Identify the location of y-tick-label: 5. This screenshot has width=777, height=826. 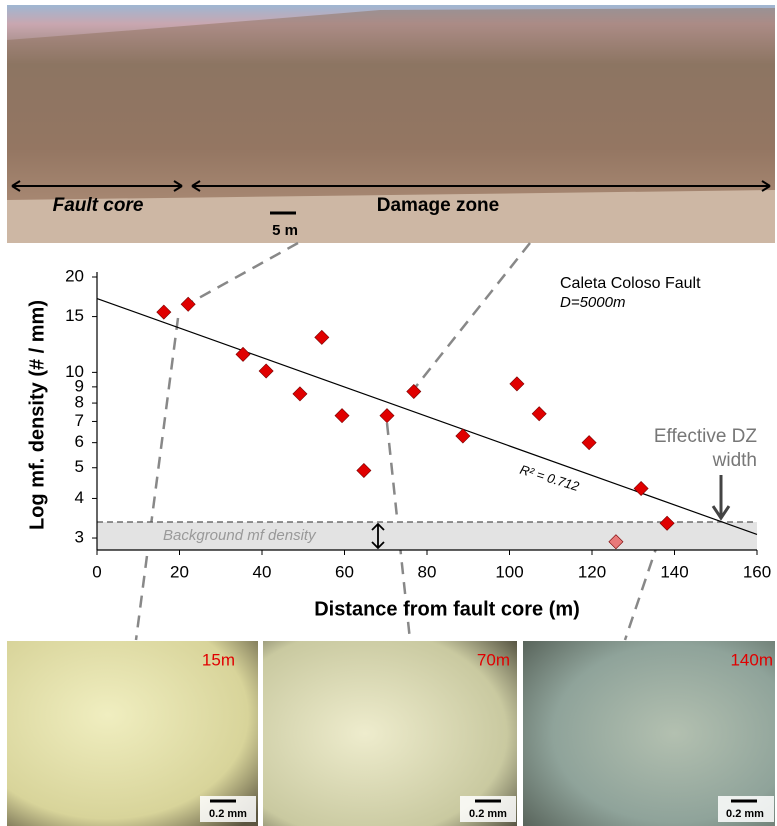
(79, 466).